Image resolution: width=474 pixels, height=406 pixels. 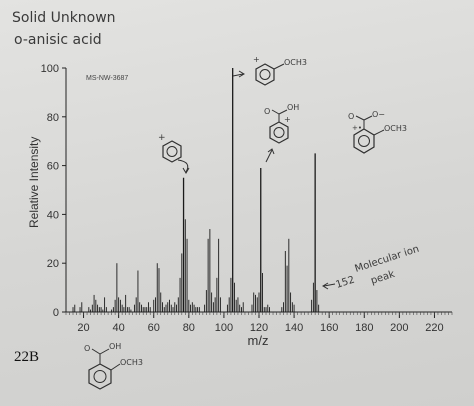 I want to click on methoxyphenyl-cation-structure: + OCH3, so click(x=269, y=70).